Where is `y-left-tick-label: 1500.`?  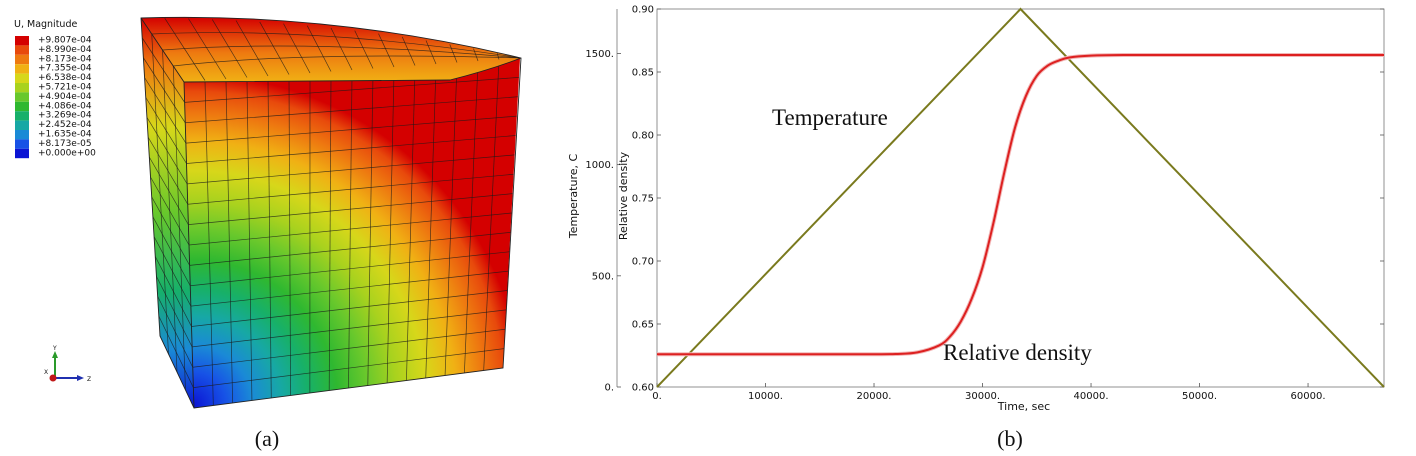
y-left-tick-label: 1500. is located at coordinates (599, 54).